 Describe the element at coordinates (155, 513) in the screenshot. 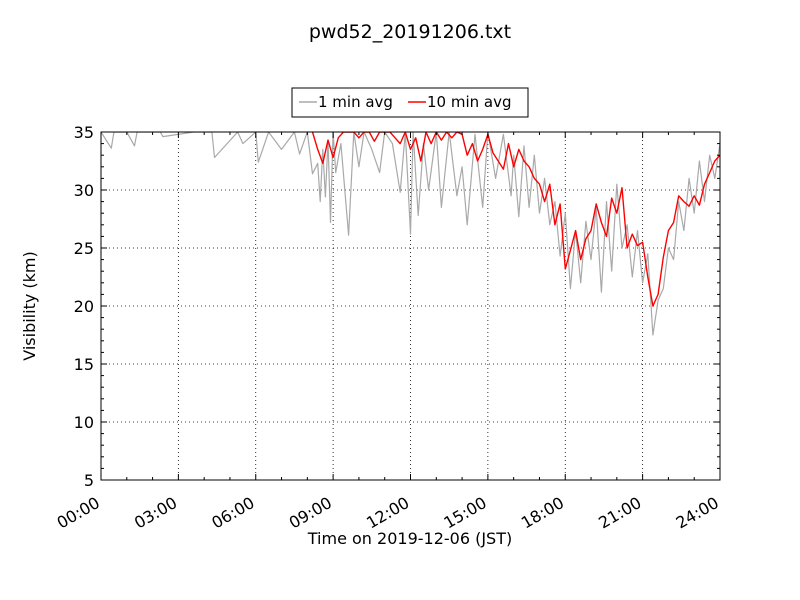

I see `x-tick-label-1: 03:00` at that location.